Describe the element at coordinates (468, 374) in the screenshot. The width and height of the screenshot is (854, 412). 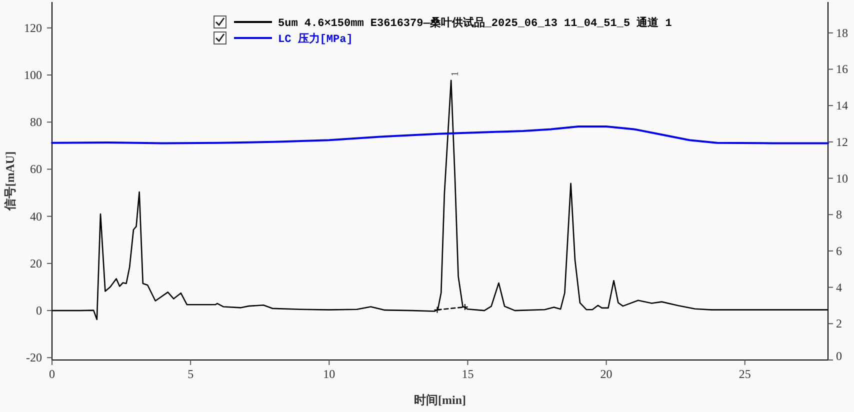
I see `x-tick-label: 15` at that location.